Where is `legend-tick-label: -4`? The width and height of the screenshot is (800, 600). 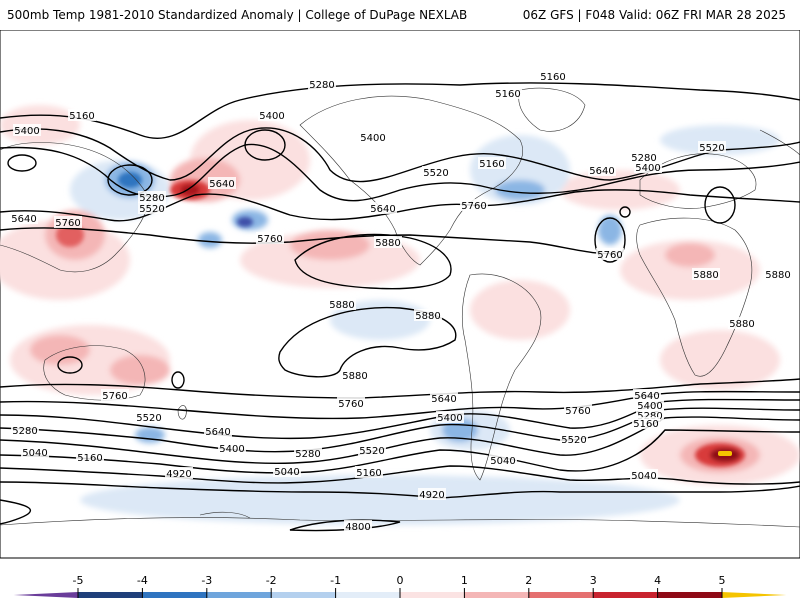
legend-tick-label: -4 is located at coordinates (142, 580).